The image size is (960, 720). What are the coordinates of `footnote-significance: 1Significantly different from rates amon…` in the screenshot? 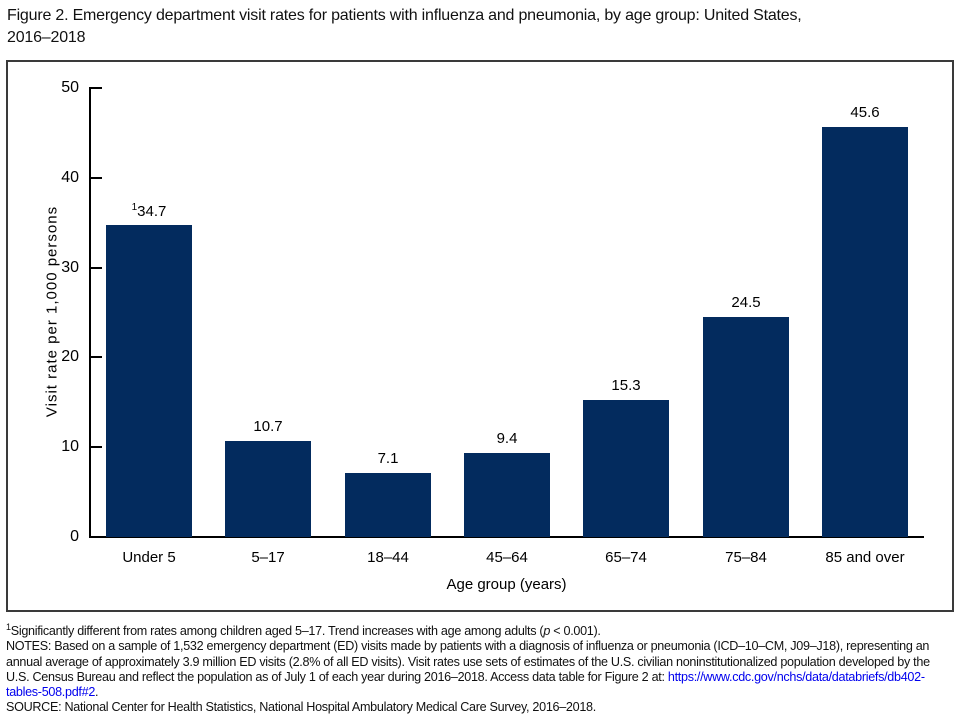 It's located at (303, 630).